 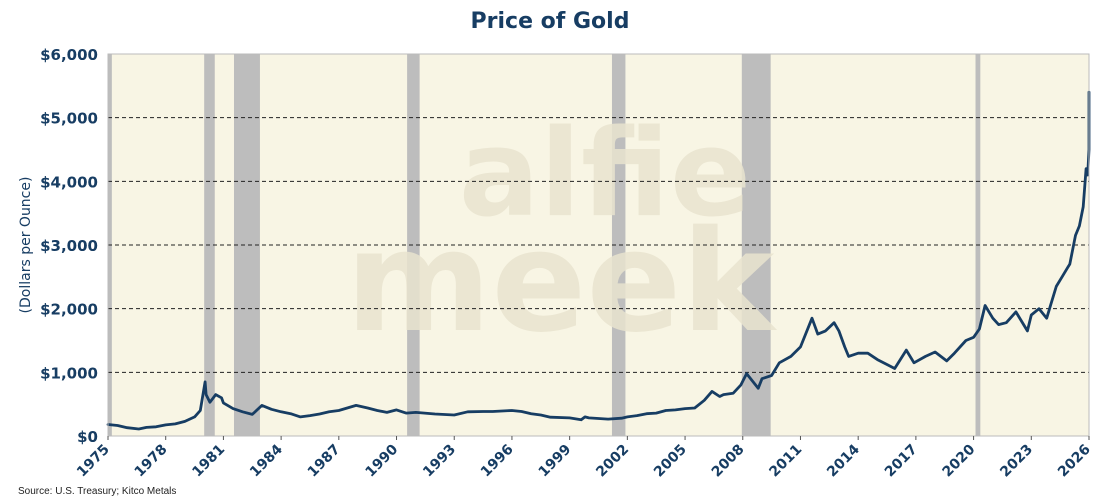 I want to click on y-axis-ticks: $0 $1,000 $2,000 $3,000 $4,000 $5,000 $6,000, so click(x=69, y=246).